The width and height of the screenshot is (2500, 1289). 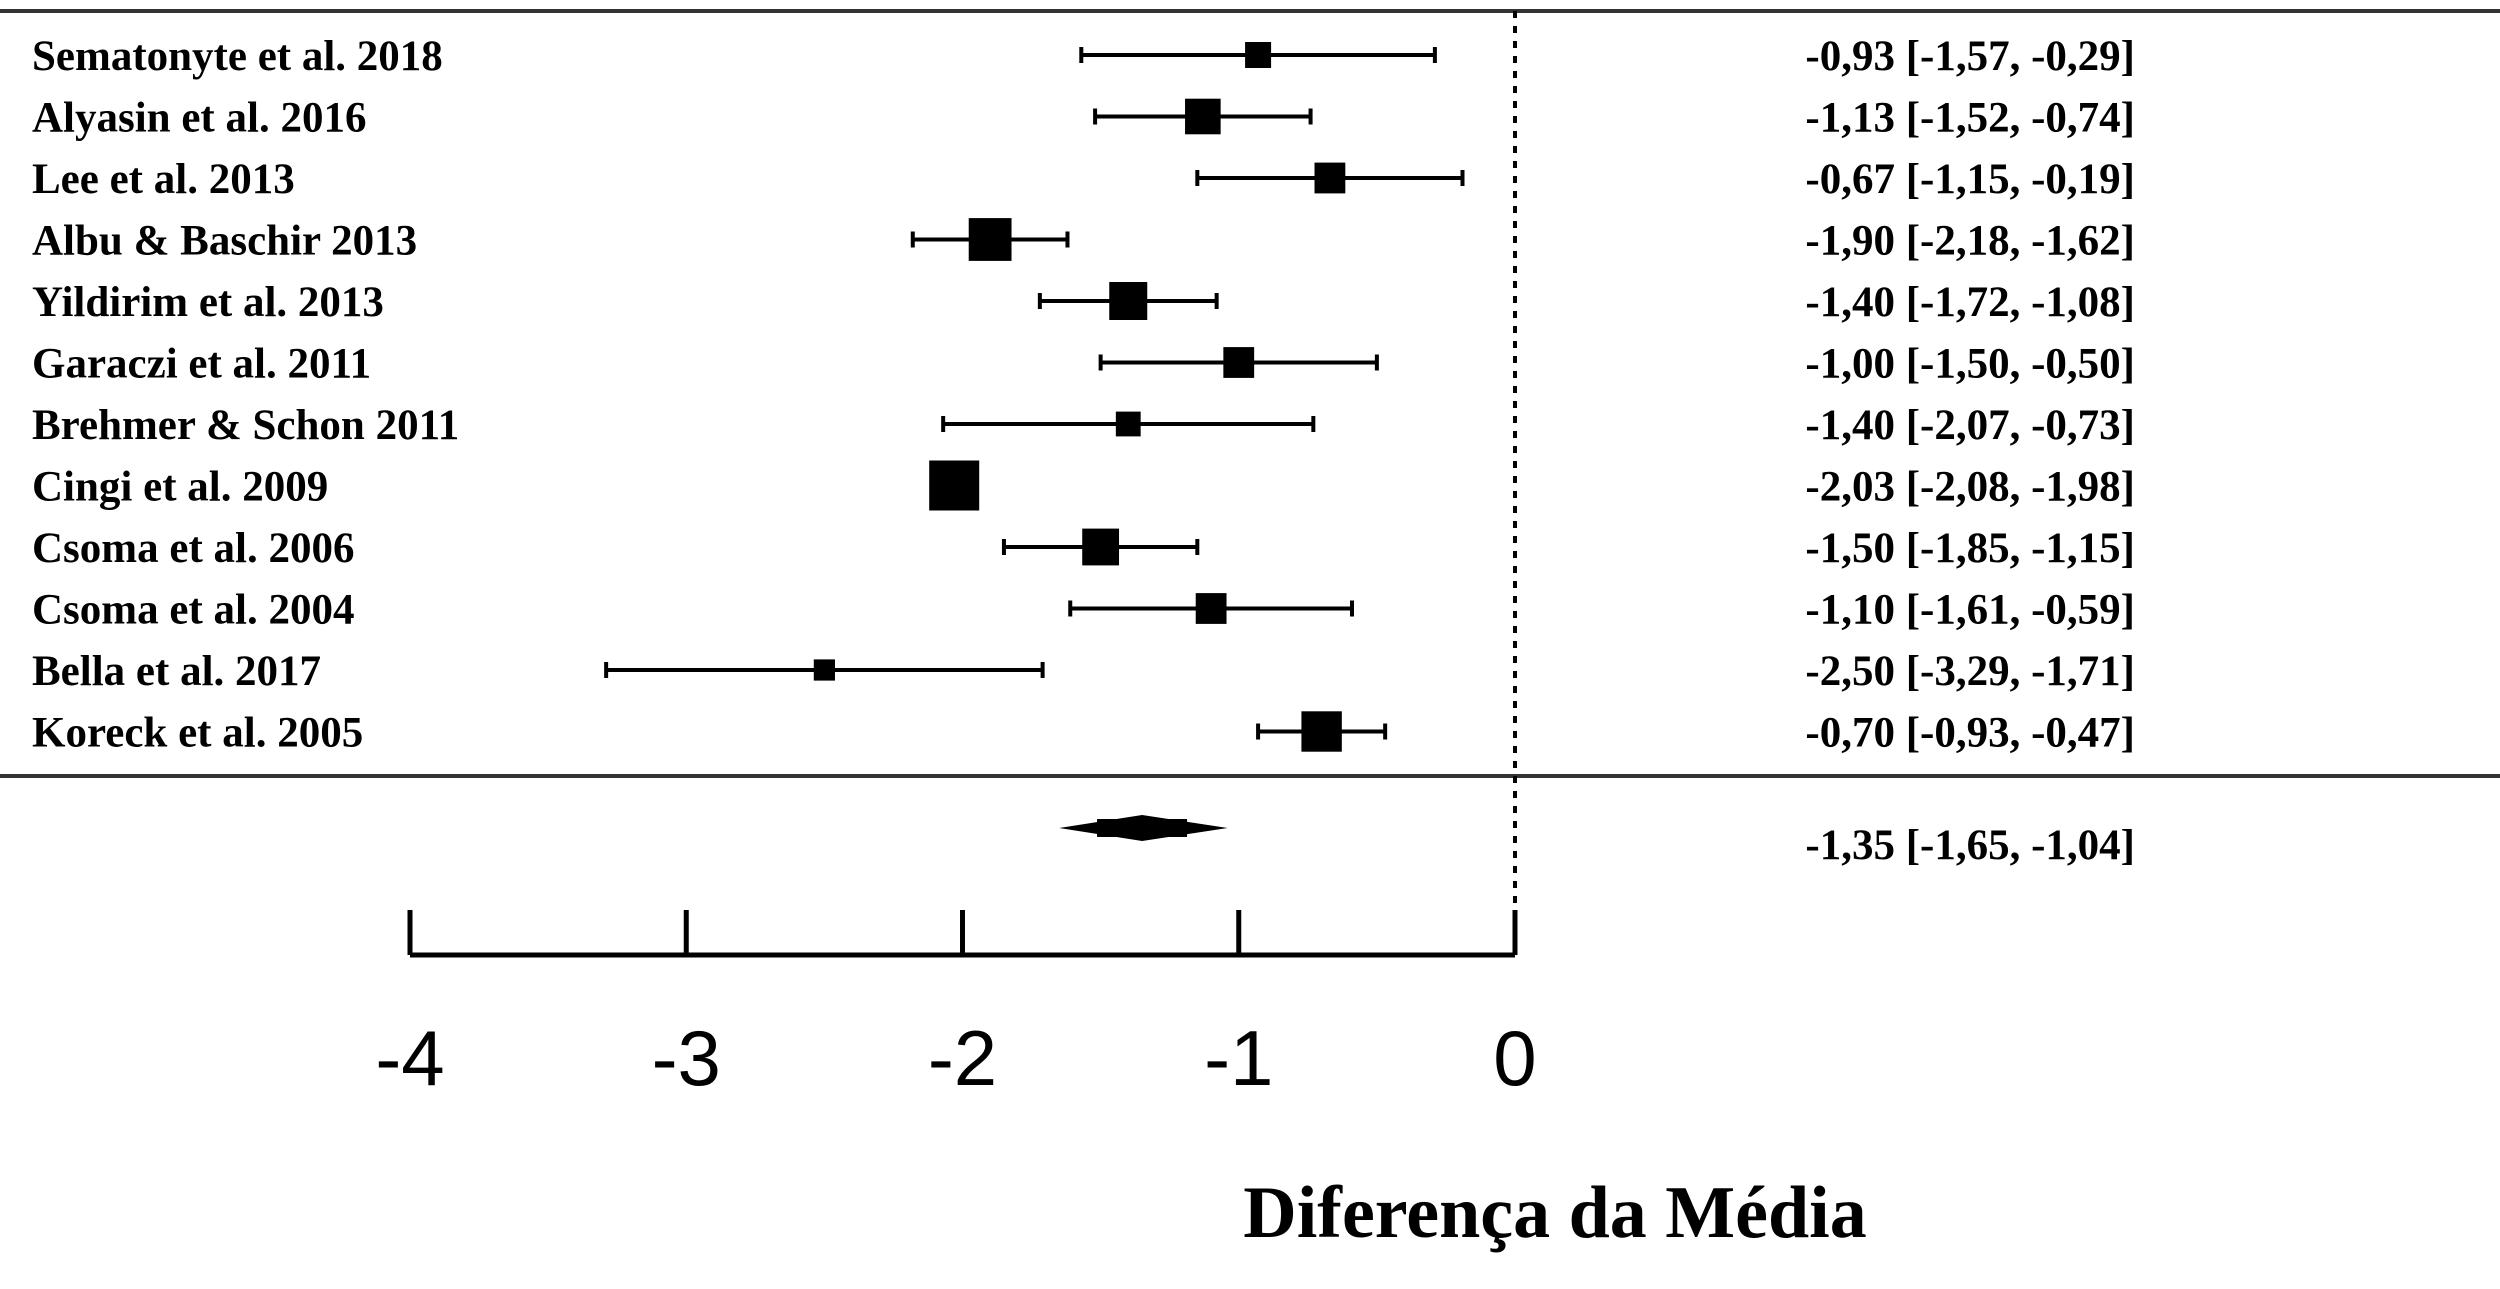 What do you see at coordinates (1970, 671) in the screenshot?
I see `effect-ci-label: -2,50 [-3,29, -1,71]` at bounding box center [1970, 671].